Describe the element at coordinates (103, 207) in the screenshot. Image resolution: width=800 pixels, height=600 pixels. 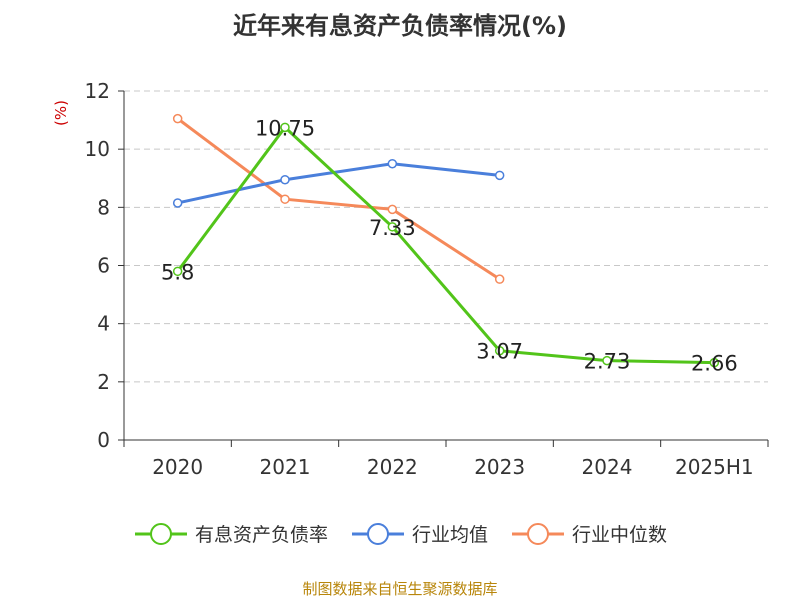
I see `y-tick-label: 8` at that location.